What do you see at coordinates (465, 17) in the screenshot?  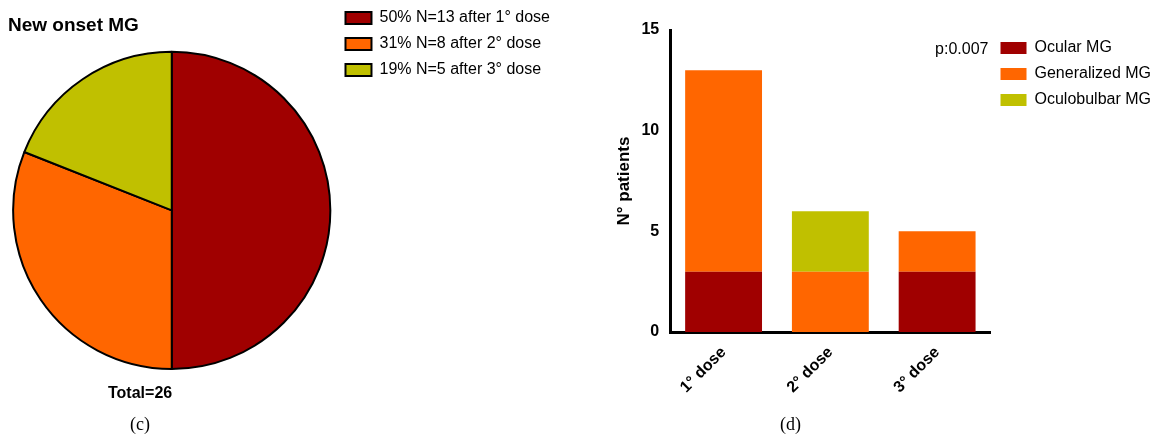 I see `legend-label: 50% N=13 after 1° dose` at bounding box center [465, 17].